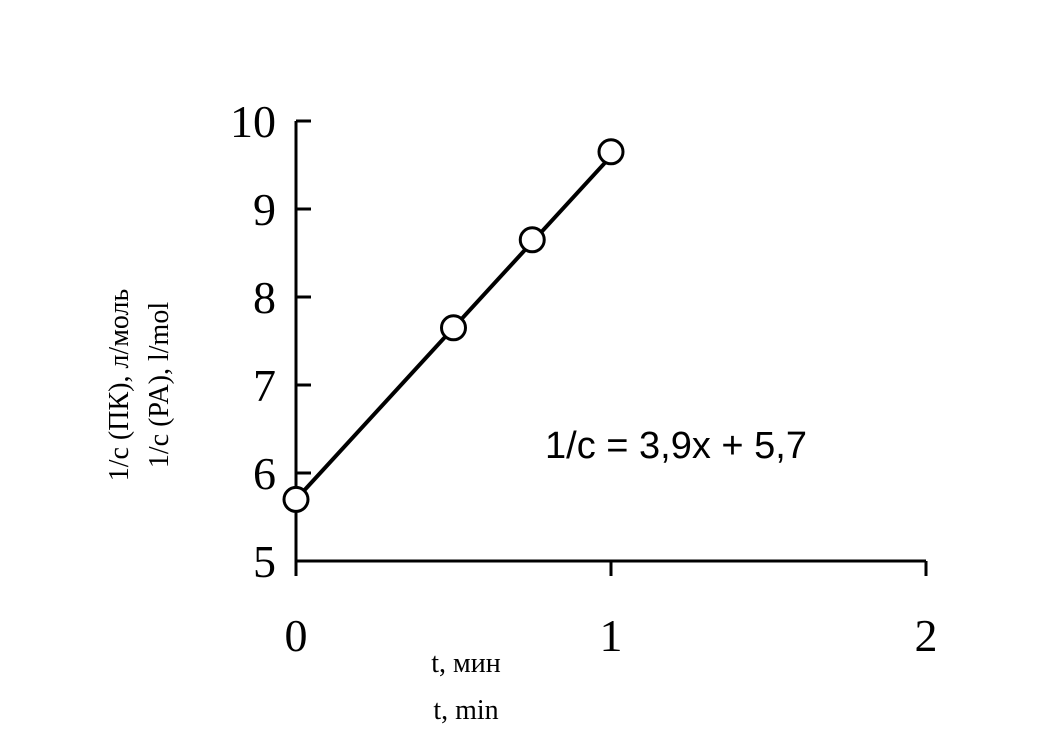 This screenshot has height=756, width=1063. What do you see at coordinates (264, 385) in the screenshot?
I see `y-tick-label: 7` at bounding box center [264, 385].